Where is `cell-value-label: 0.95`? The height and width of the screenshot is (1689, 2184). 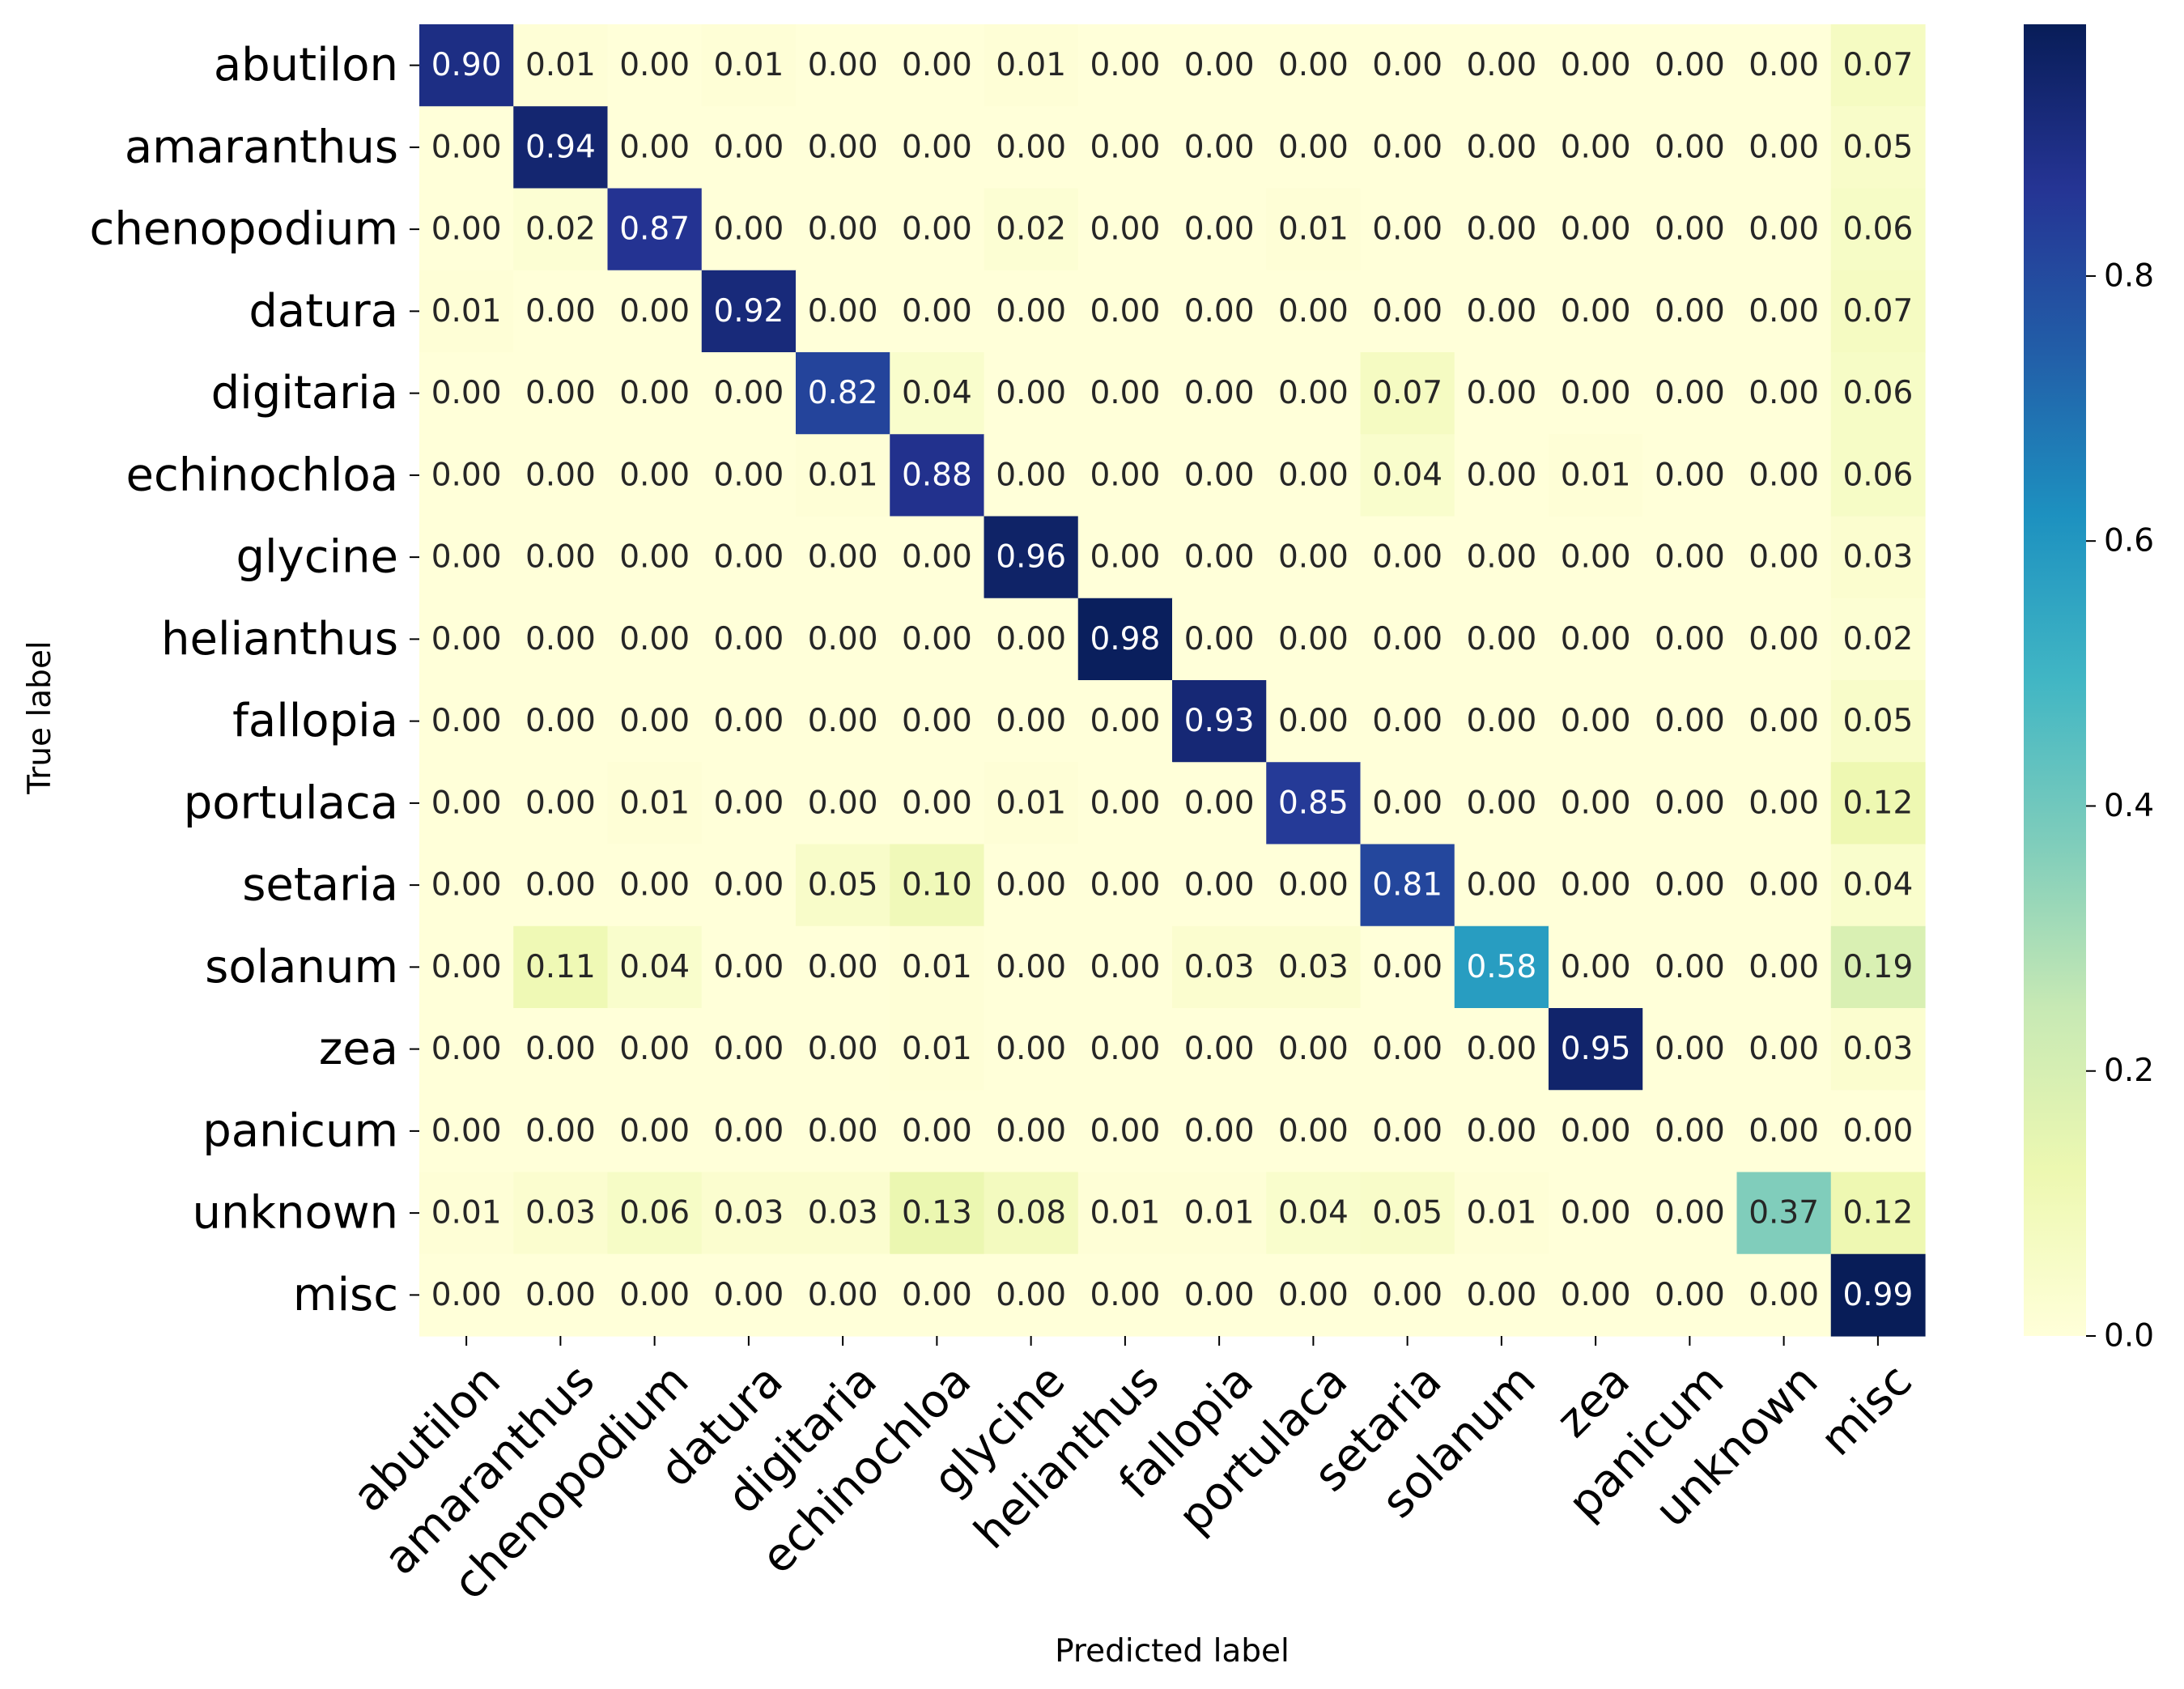 cell-value-label: 0.95 is located at coordinates (1596, 1049).